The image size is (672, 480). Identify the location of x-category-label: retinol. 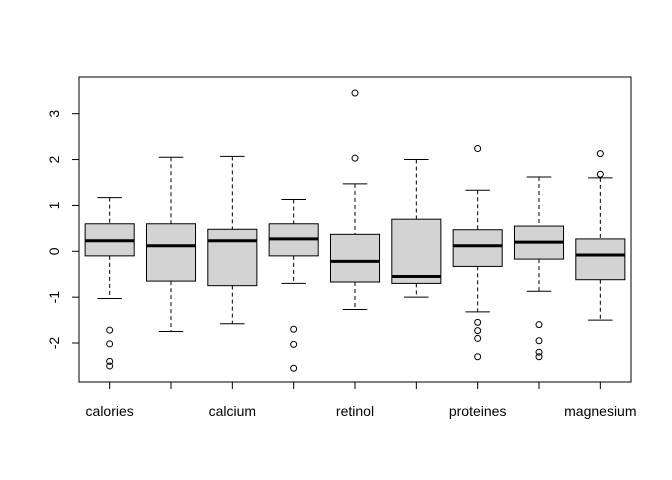
(355, 411).